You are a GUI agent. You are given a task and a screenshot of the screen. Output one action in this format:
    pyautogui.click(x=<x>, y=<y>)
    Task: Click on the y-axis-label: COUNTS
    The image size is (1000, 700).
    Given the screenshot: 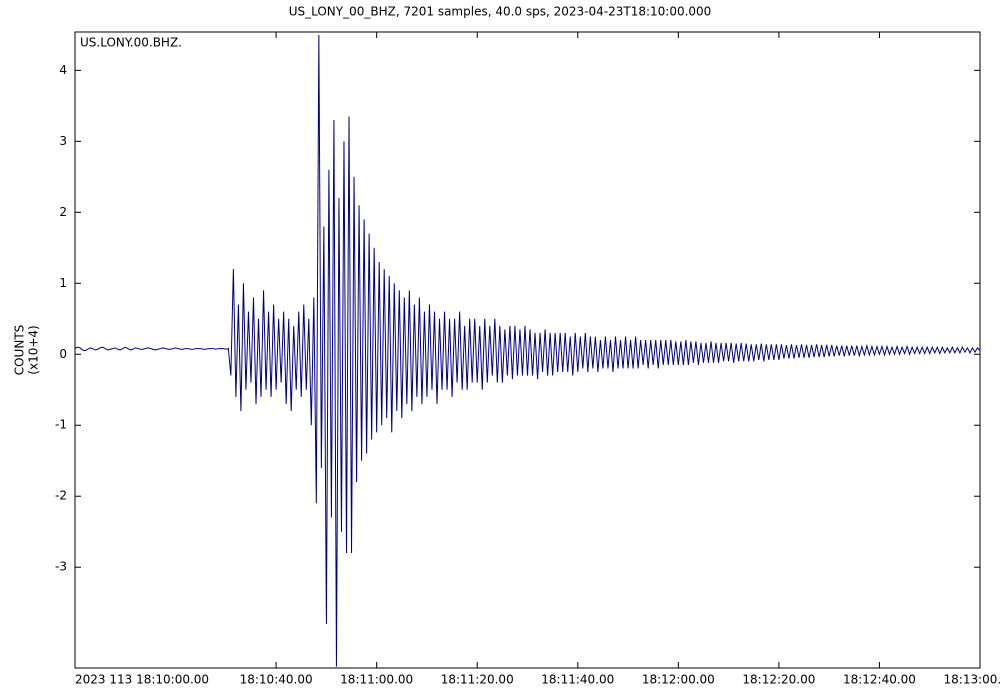 What is the action you would take?
    pyautogui.click(x=20, y=350)
    